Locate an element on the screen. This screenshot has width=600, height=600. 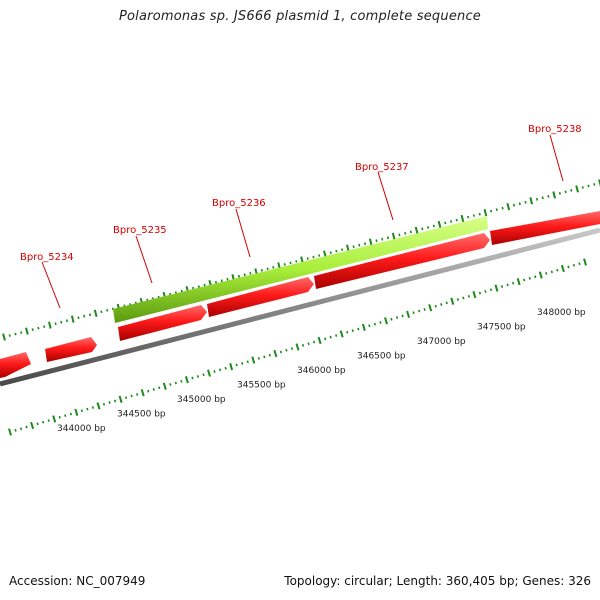
scale-label: 346000 bp is located at coordinates (321, 371).